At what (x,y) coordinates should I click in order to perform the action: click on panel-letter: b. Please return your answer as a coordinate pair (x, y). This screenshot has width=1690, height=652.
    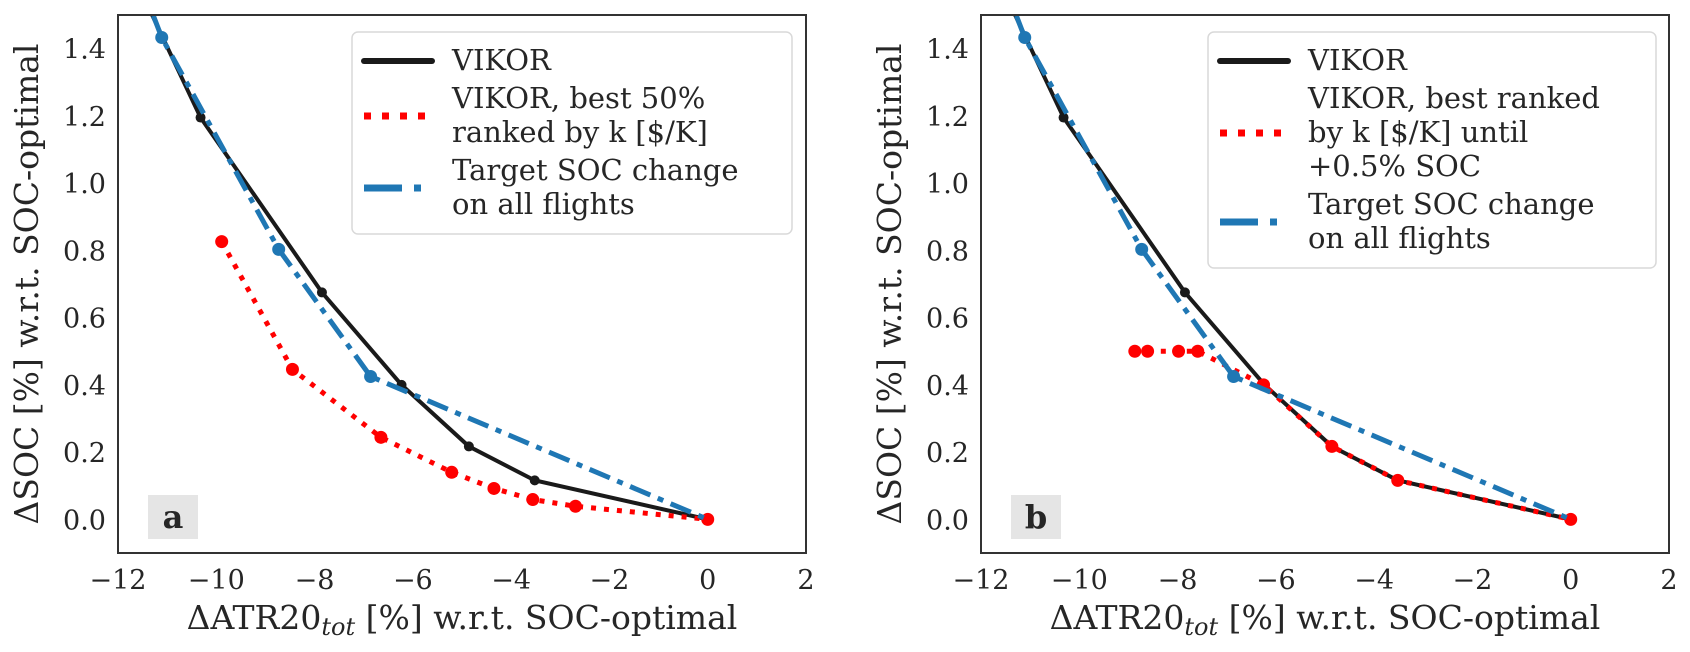
    Looking at the image, I should click on (1036, 517).